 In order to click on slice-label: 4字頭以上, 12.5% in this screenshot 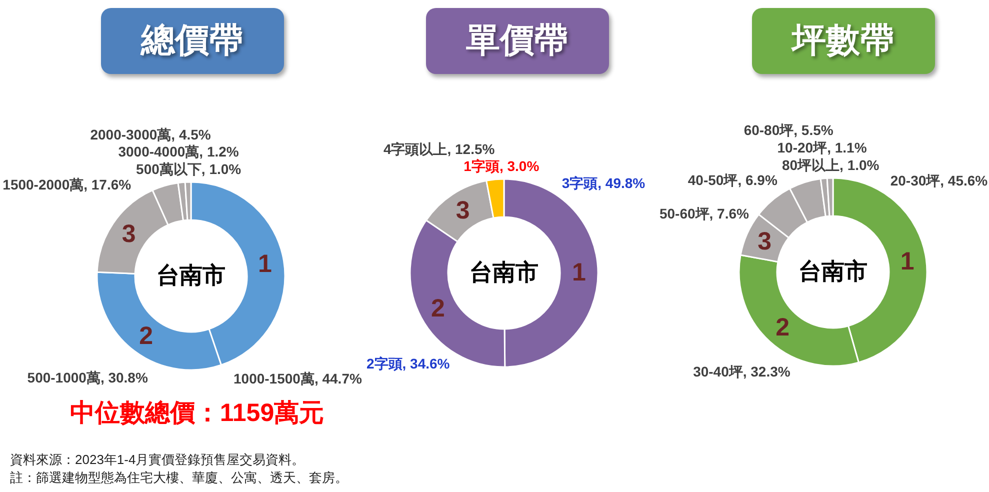, I will do `click(439, 149)`.